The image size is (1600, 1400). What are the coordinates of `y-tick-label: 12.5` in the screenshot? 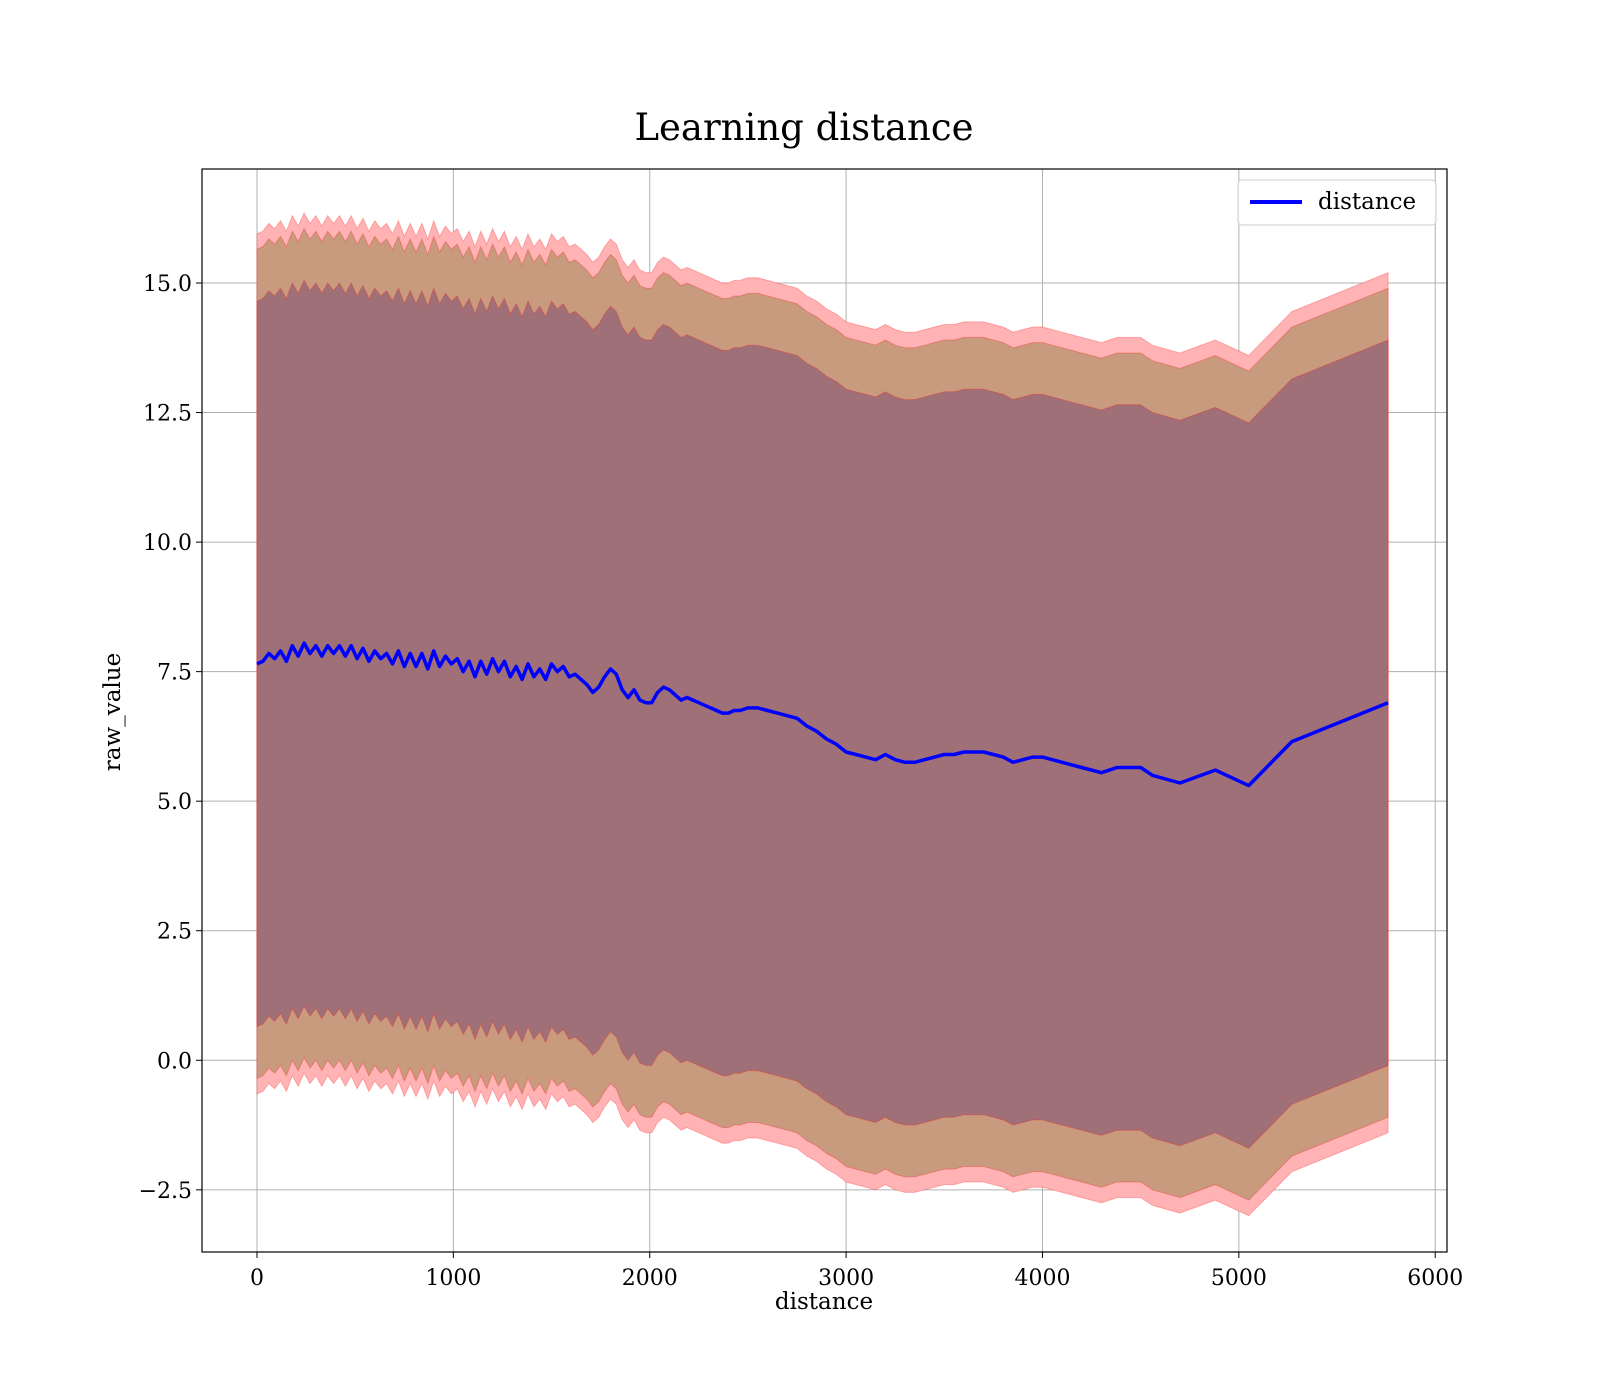 It's located at (167, 414).